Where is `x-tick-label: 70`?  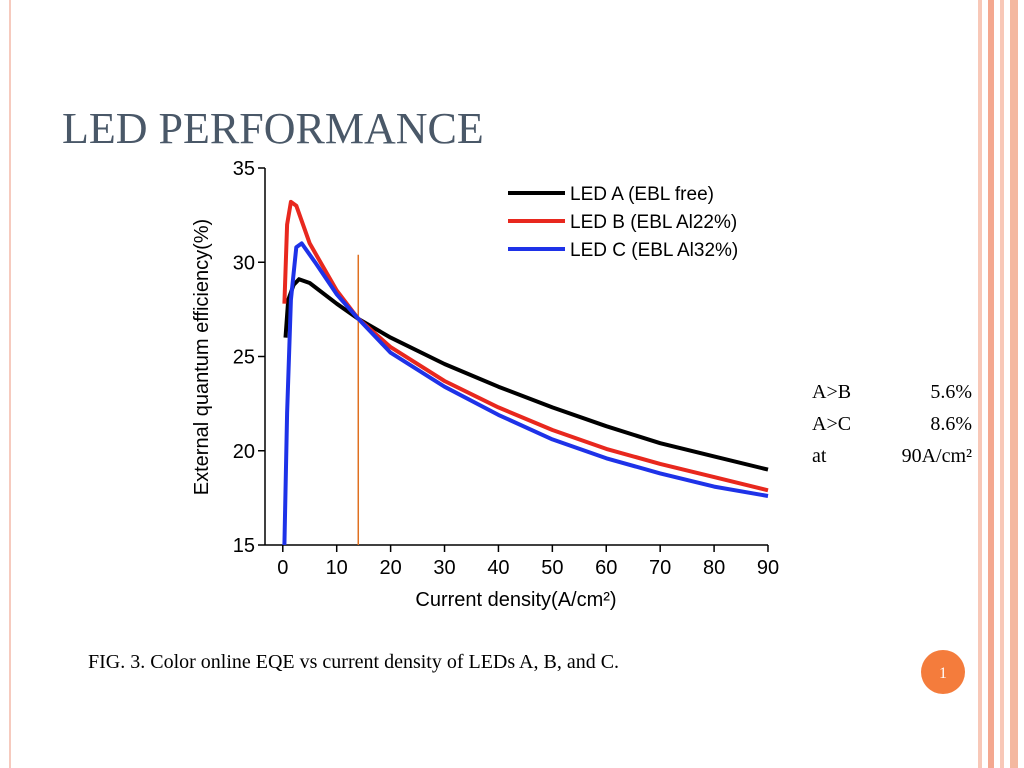
x-tick-label: 70 is located at coordinates (660, 568).